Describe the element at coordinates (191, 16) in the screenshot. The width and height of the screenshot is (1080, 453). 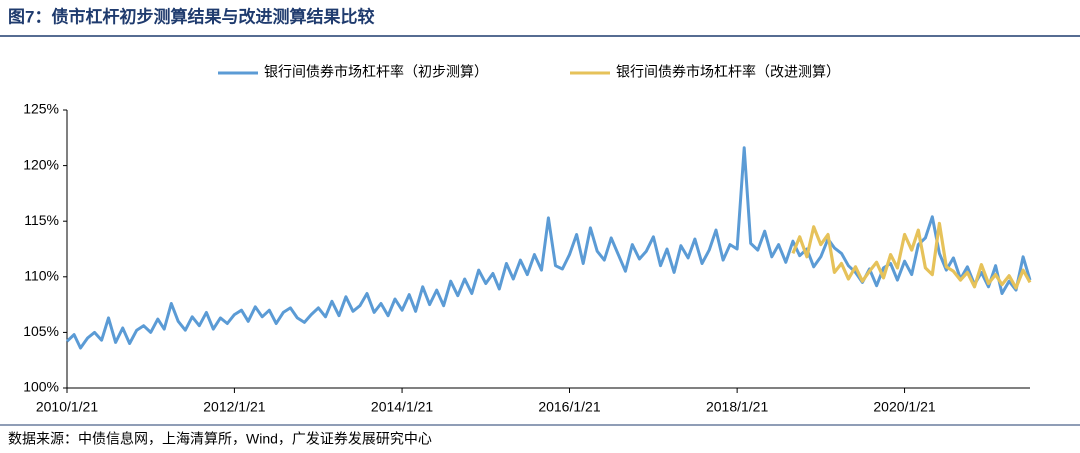
I see `chart-title: 图7：债市杠杆初步测算结果与改进测算结果比较` at that location.